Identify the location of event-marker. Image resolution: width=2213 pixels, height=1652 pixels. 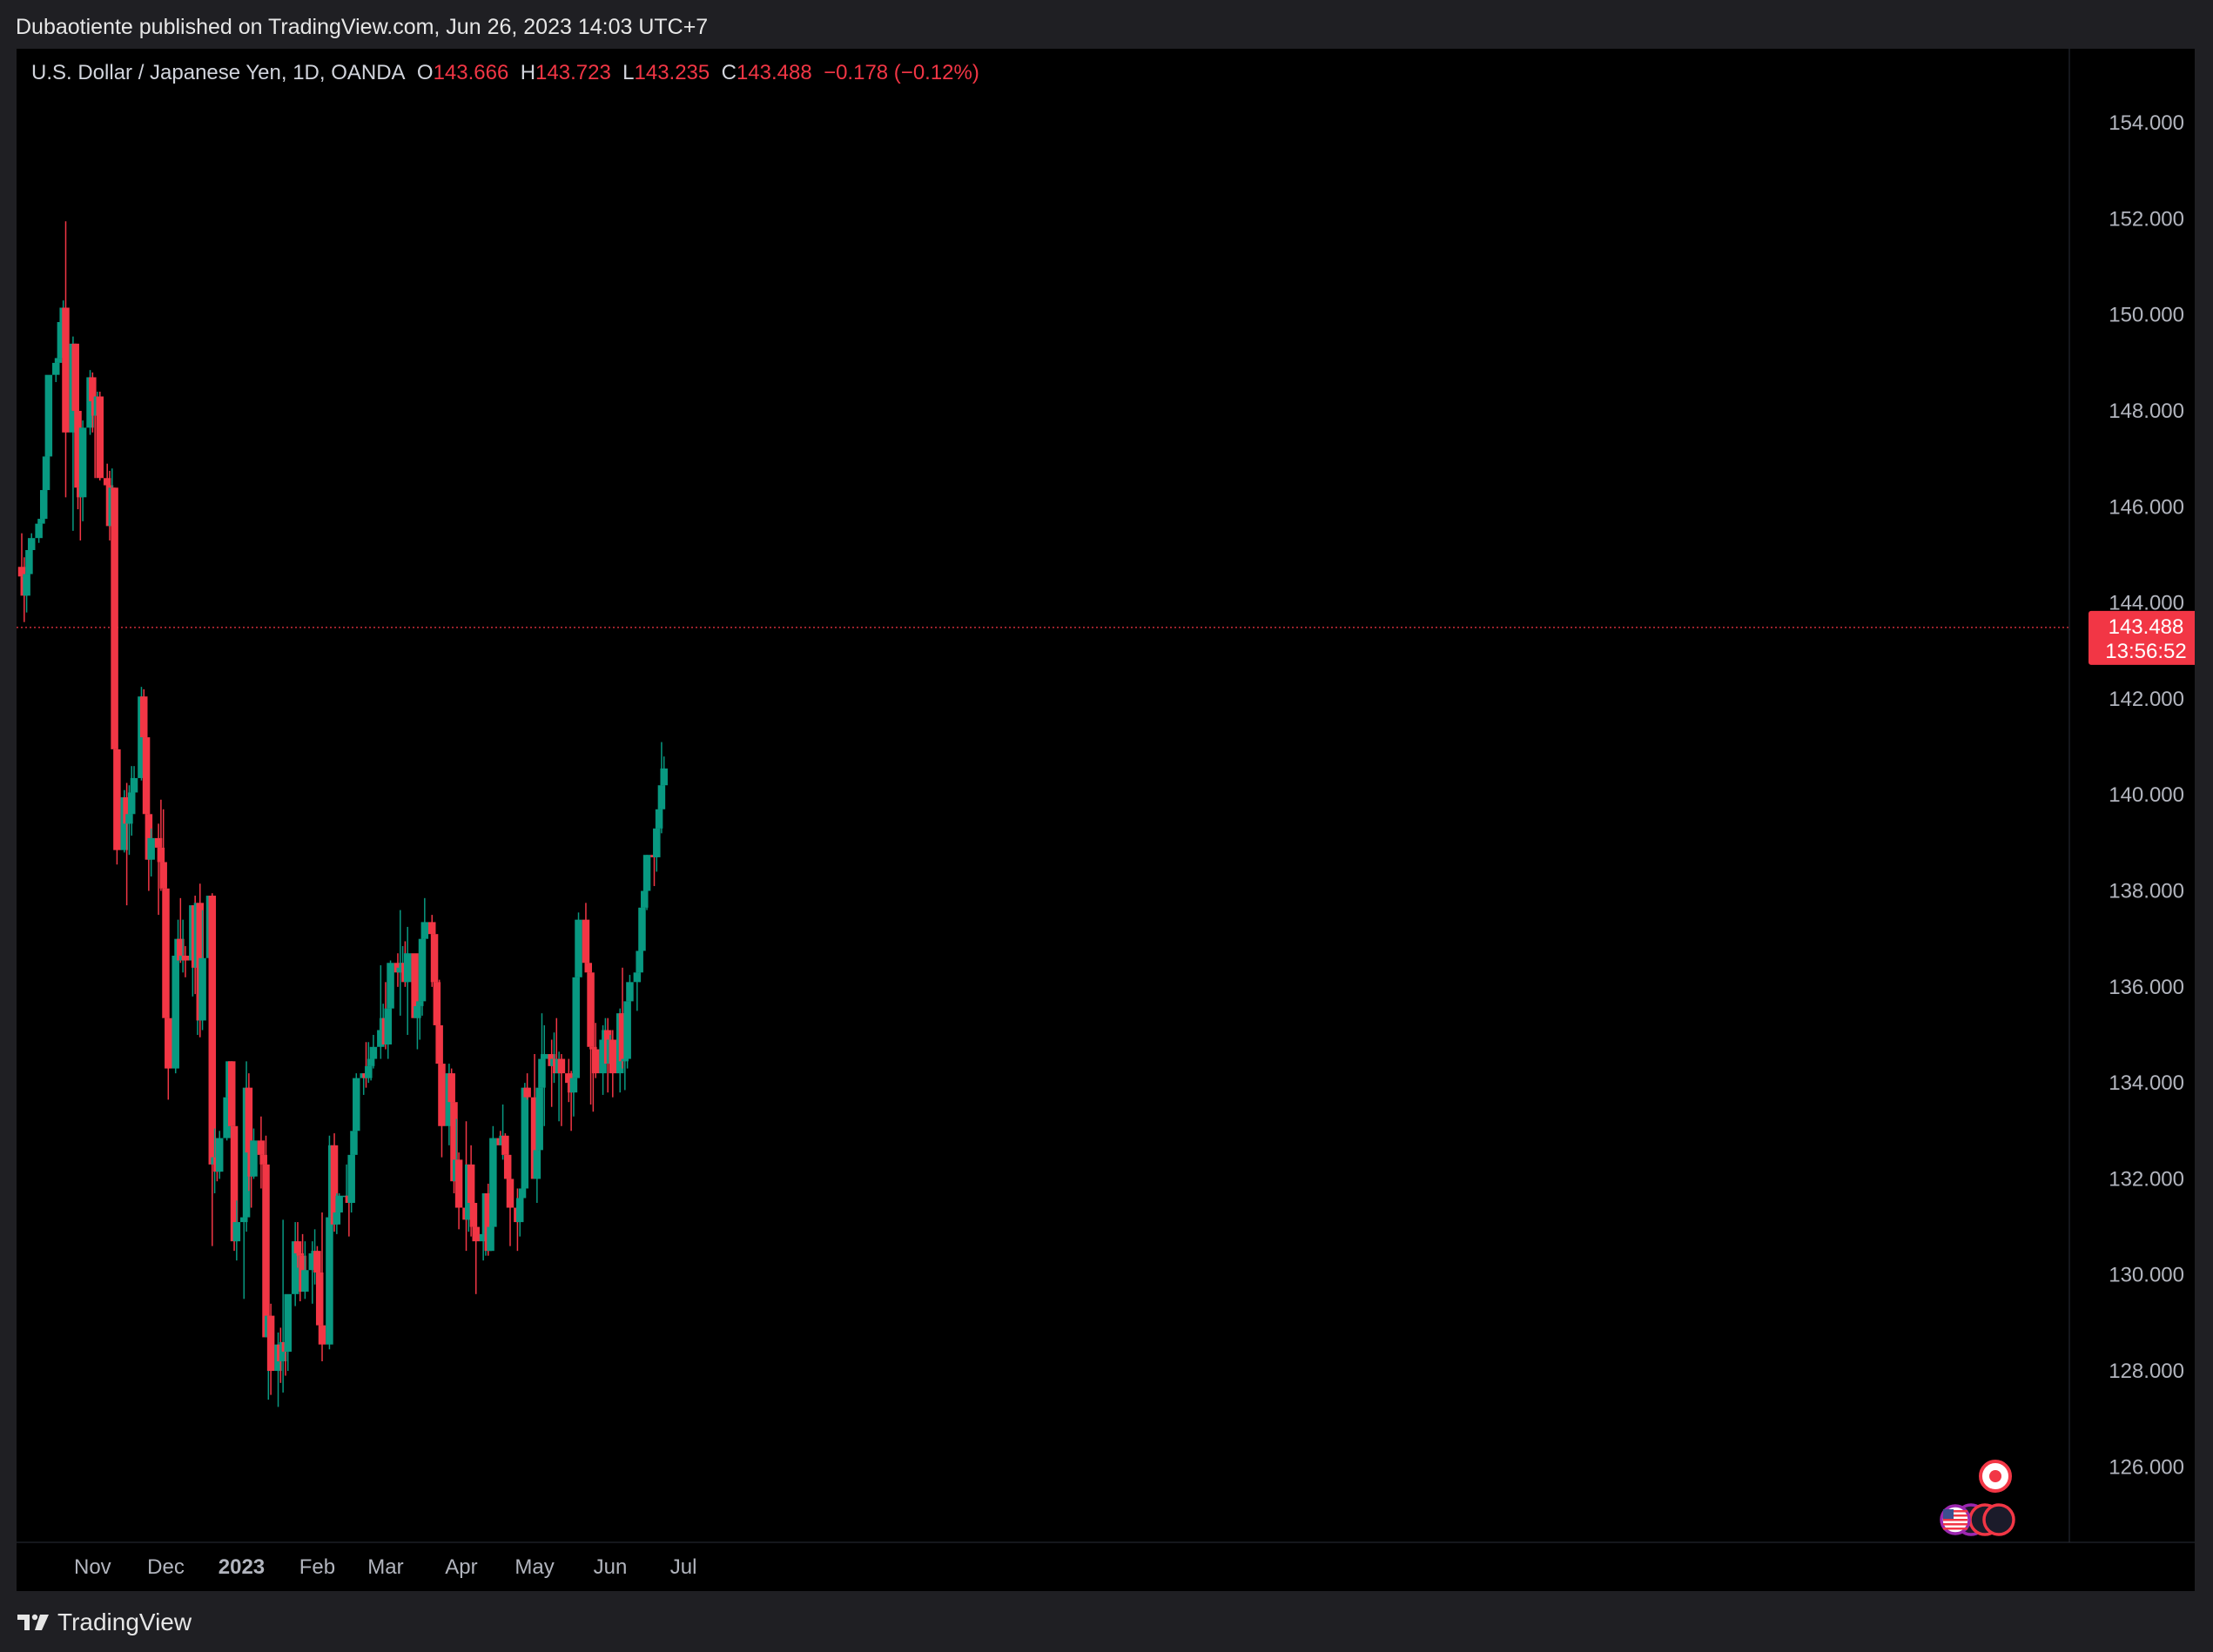
(1998, 1520).